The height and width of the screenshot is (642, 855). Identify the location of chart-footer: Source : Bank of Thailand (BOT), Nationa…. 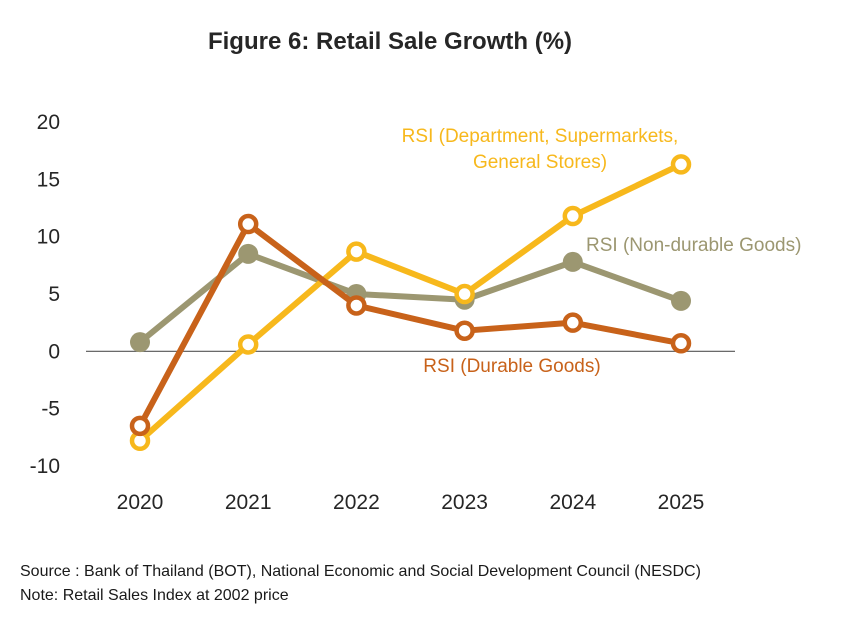
(360, 584).